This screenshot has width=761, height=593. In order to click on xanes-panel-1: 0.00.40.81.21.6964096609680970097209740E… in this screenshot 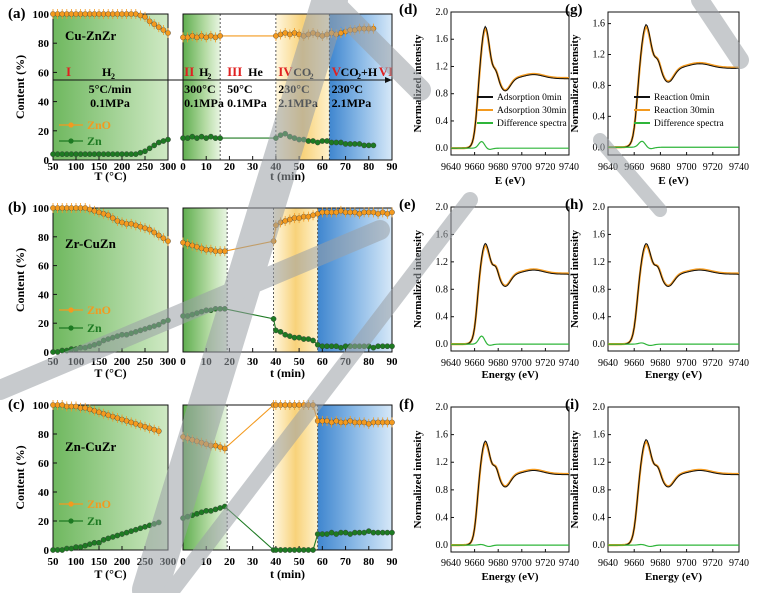, I will do `click(657, 94)`.